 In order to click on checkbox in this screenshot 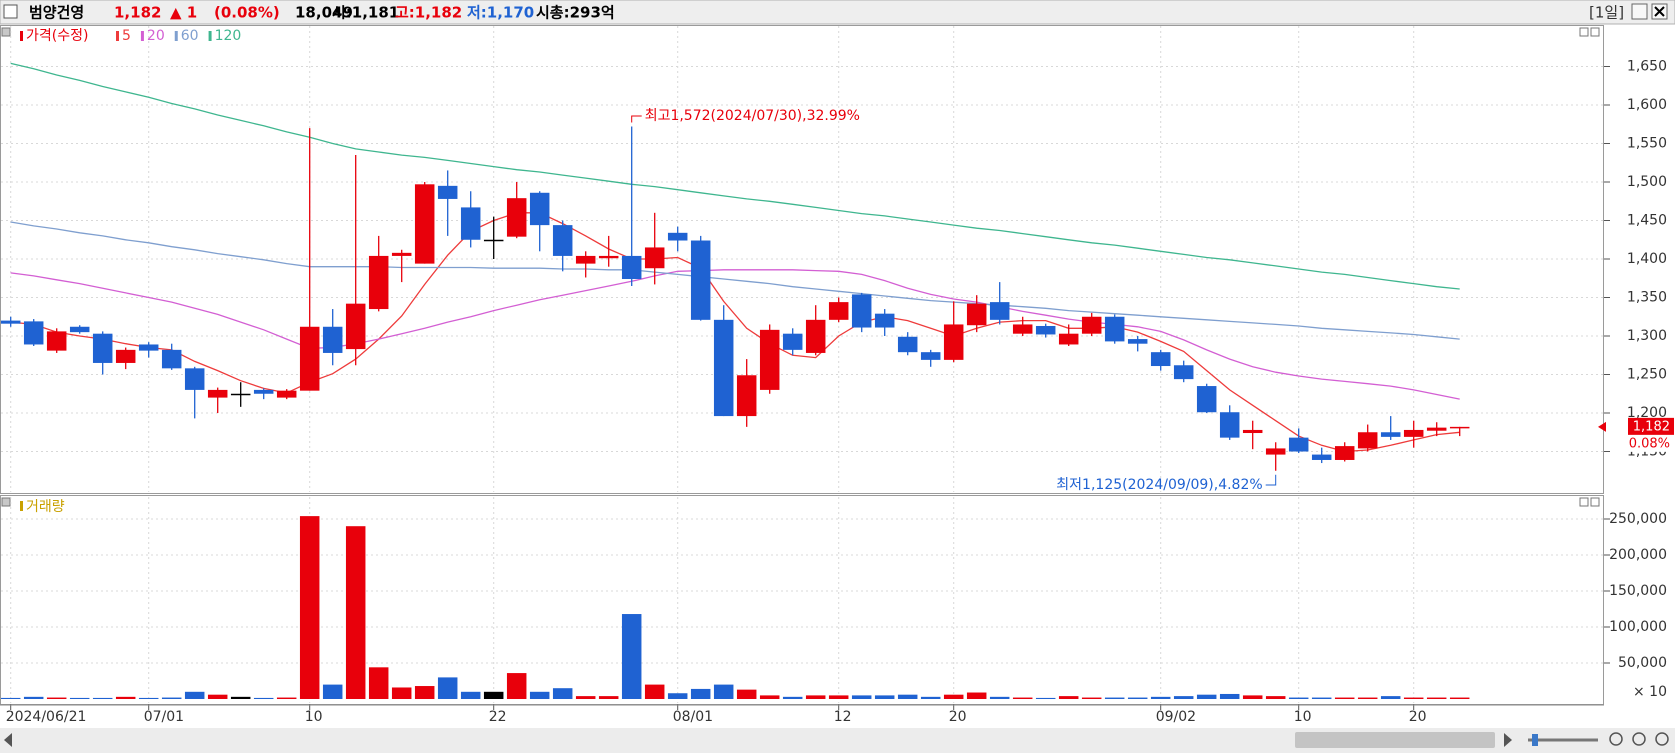, I will do `click(10, 11)`.